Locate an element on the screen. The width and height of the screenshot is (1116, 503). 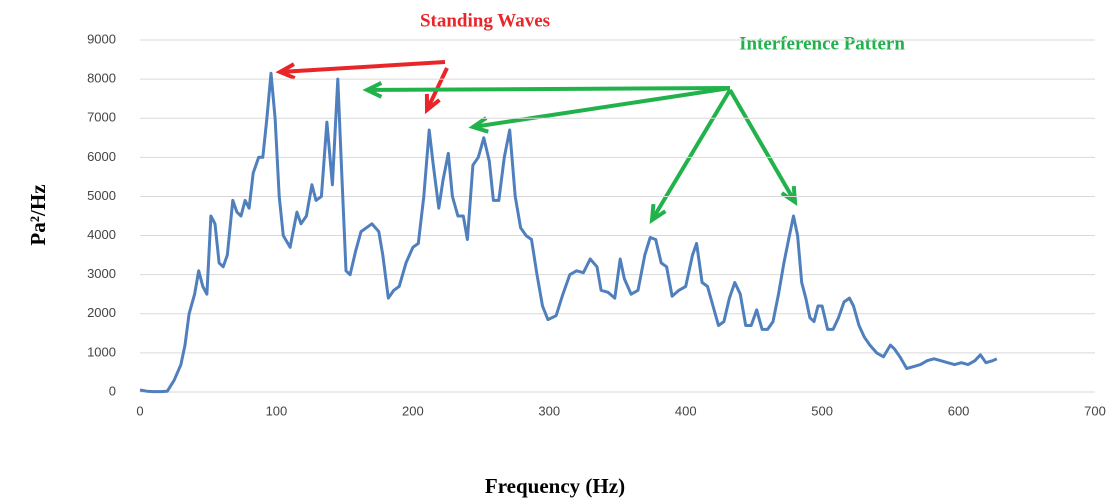
y-tick-label: 9000 is located at coordinates (101, 38).